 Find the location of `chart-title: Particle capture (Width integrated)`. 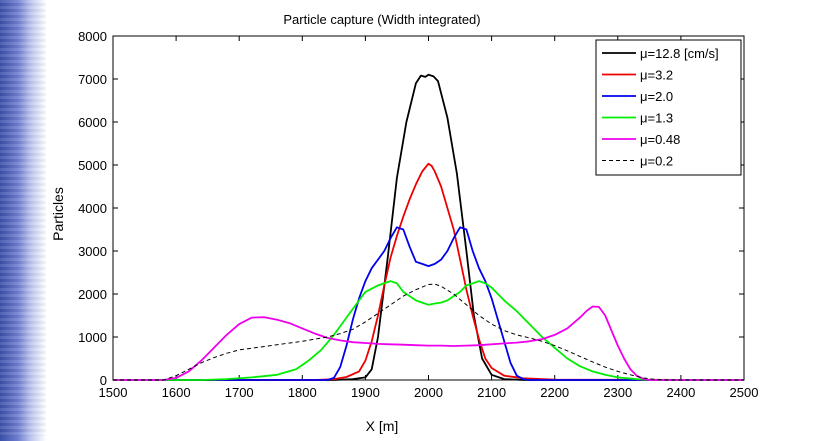

chart-title: Particle capture (Width integrated) is located at coordinates (381, 19).